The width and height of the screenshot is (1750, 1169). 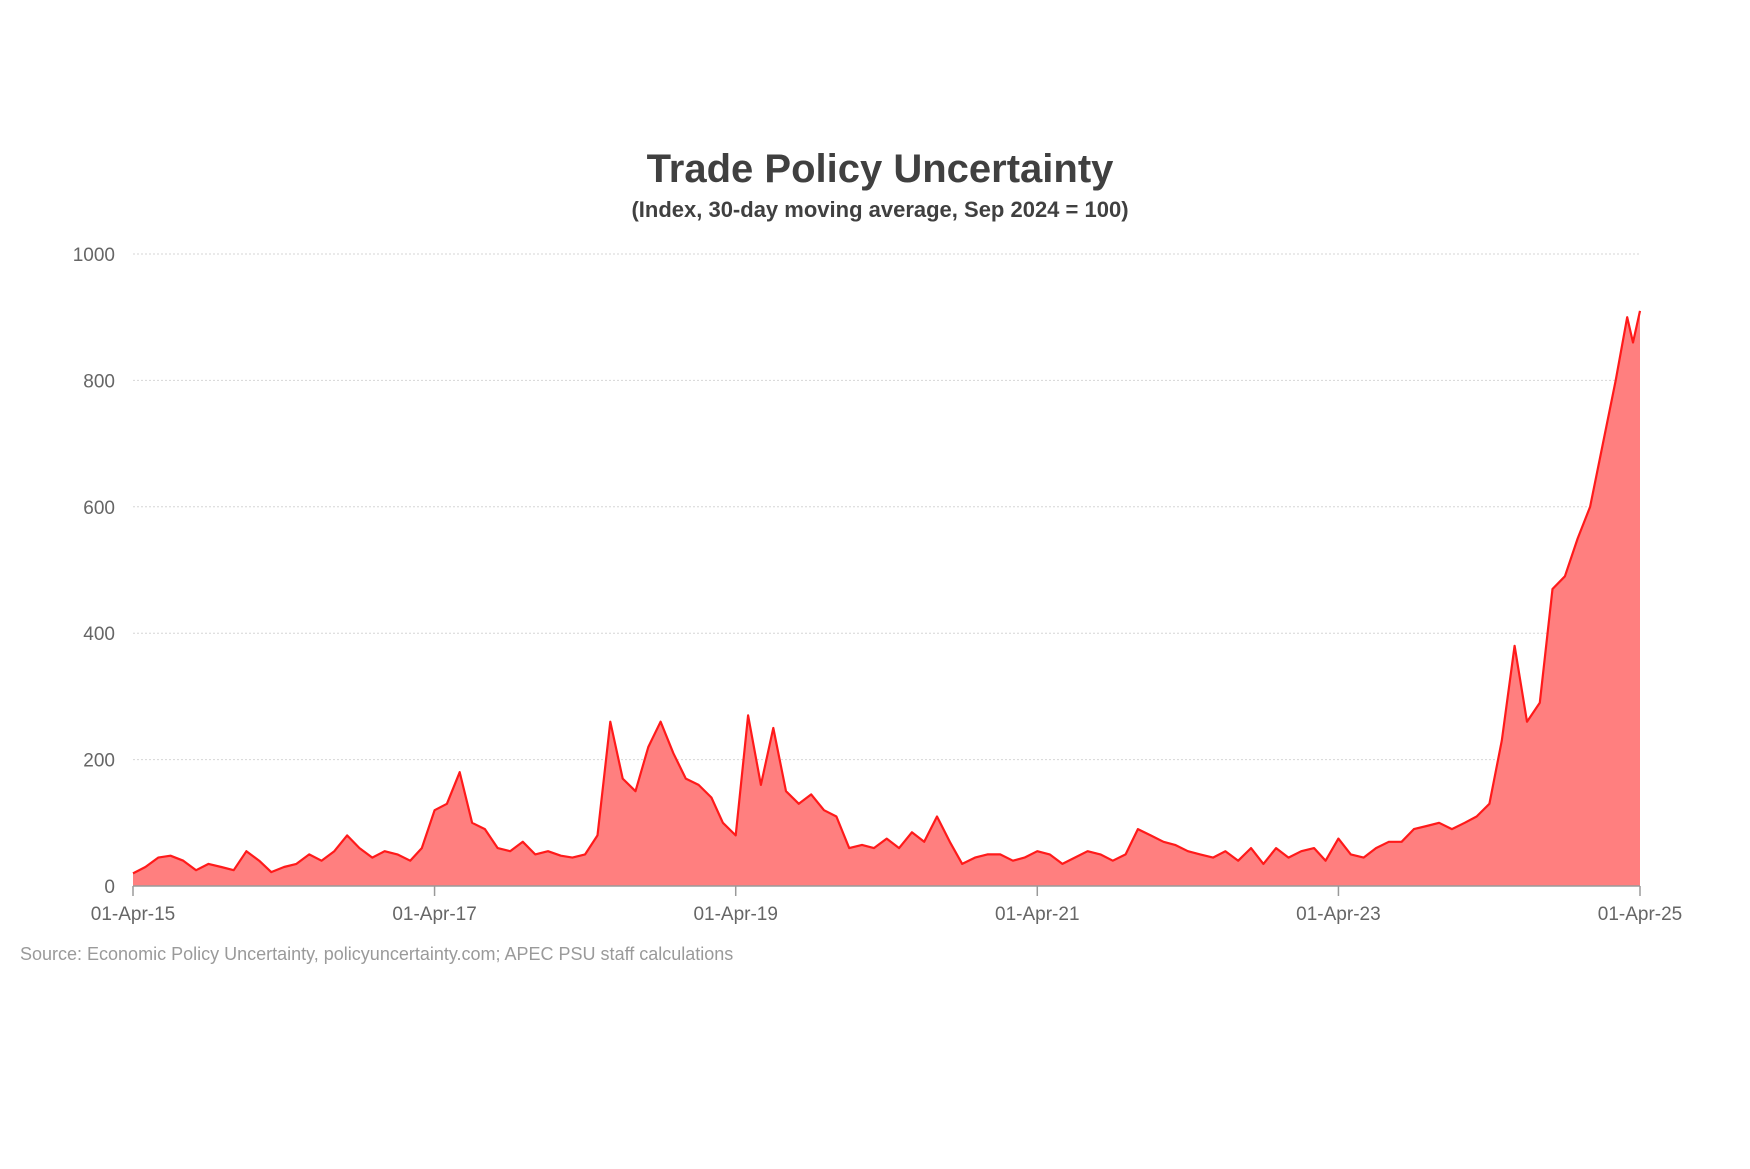 What do you see at coordinates (434, 914) in the screenshot?
I see `x-tick-label: 01-Apr-17` at bounding box center [434, 914].